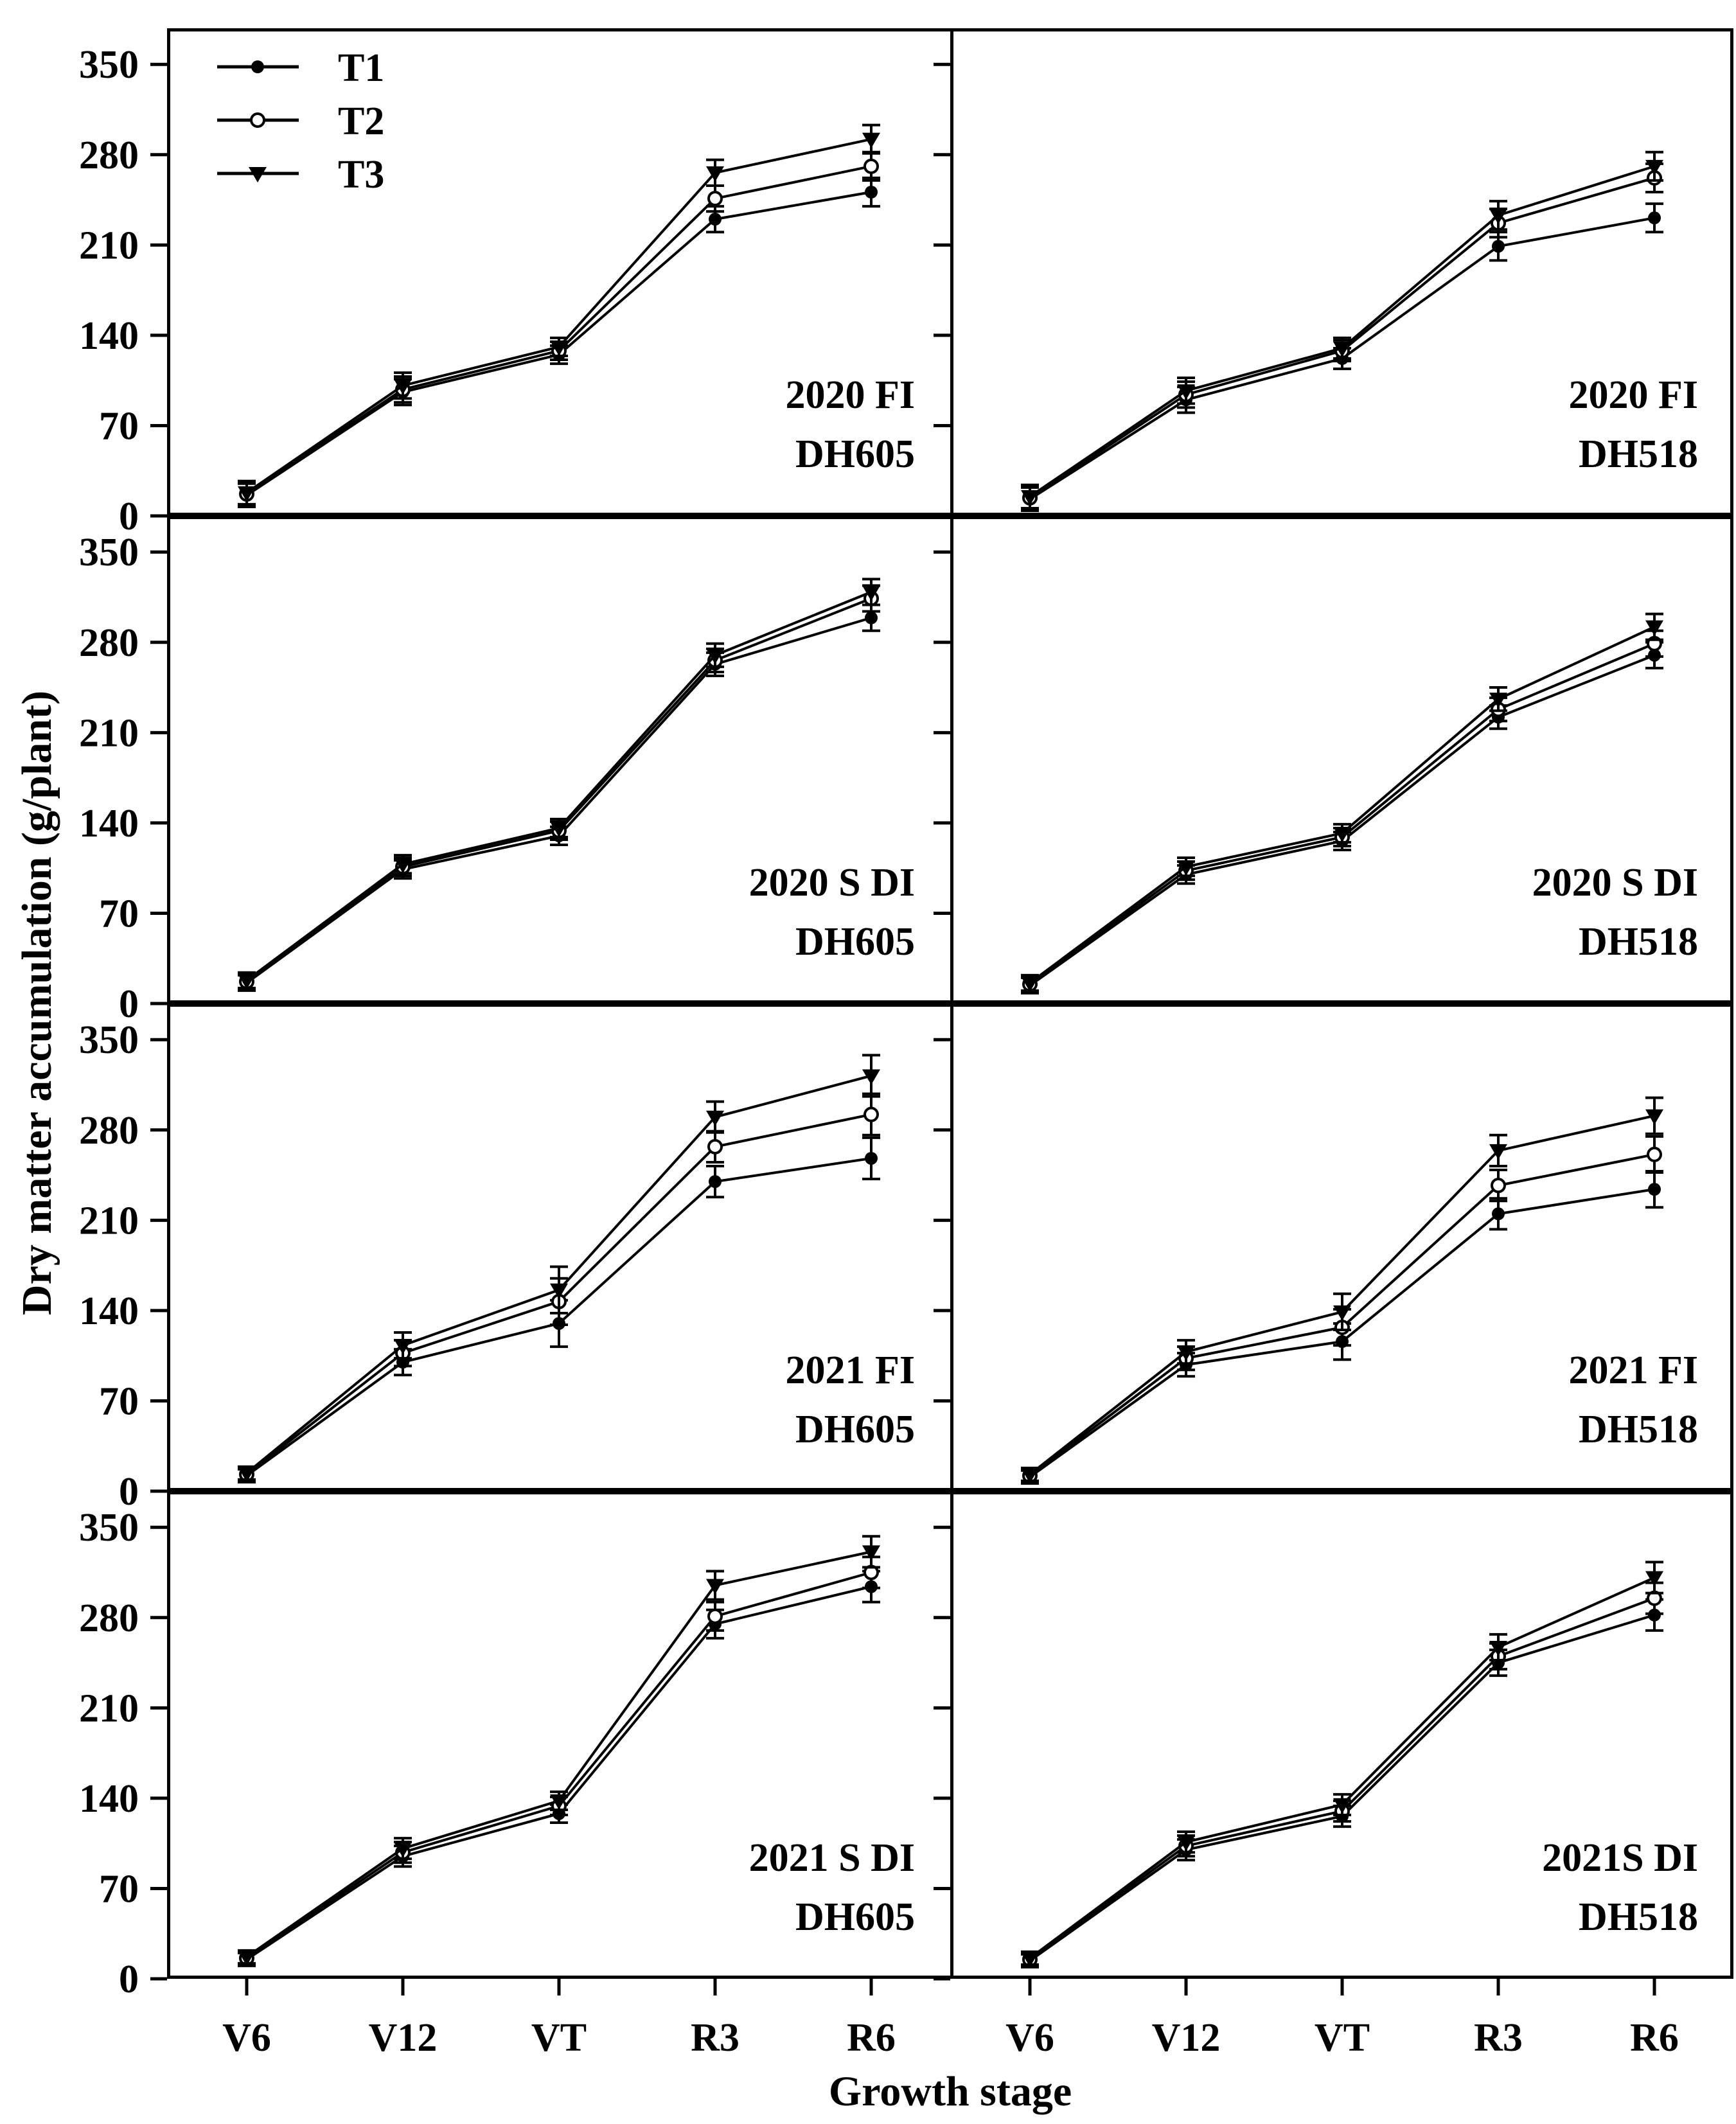  What do you see at coordinates (1498, 2038) in the screenshot?
I see `x-tick-label: R3` at bounding box center [1498, 2038].